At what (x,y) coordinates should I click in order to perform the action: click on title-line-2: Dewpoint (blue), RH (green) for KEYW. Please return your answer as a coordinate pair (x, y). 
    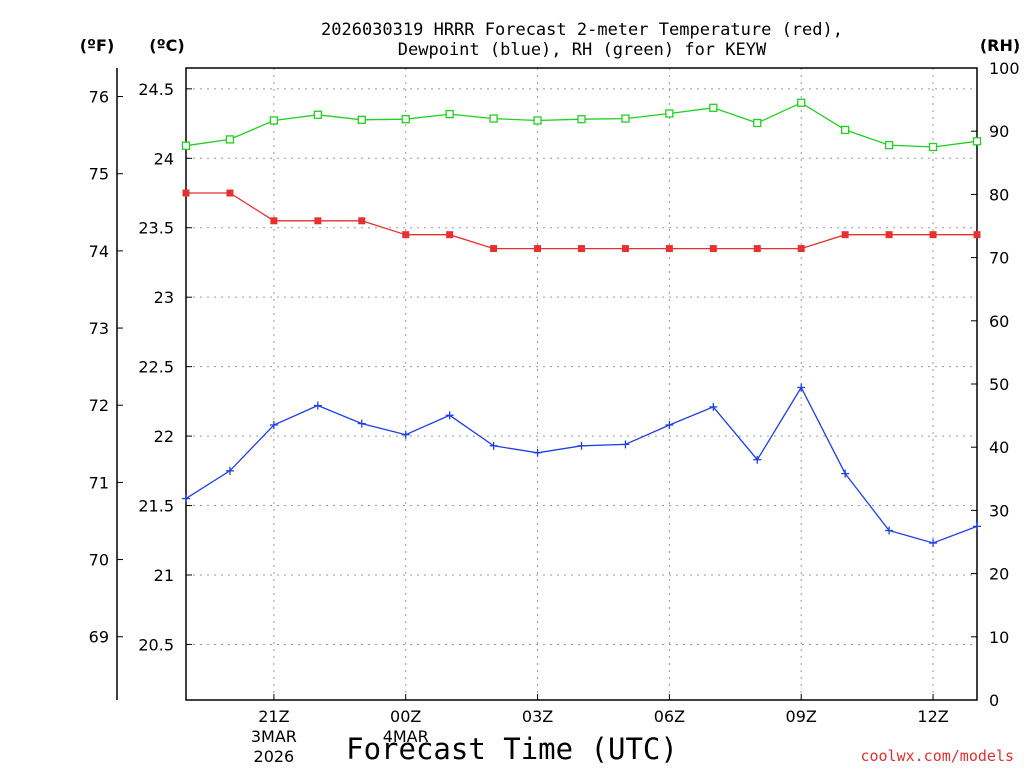
    Looking at the image, I should click on (582, 50).